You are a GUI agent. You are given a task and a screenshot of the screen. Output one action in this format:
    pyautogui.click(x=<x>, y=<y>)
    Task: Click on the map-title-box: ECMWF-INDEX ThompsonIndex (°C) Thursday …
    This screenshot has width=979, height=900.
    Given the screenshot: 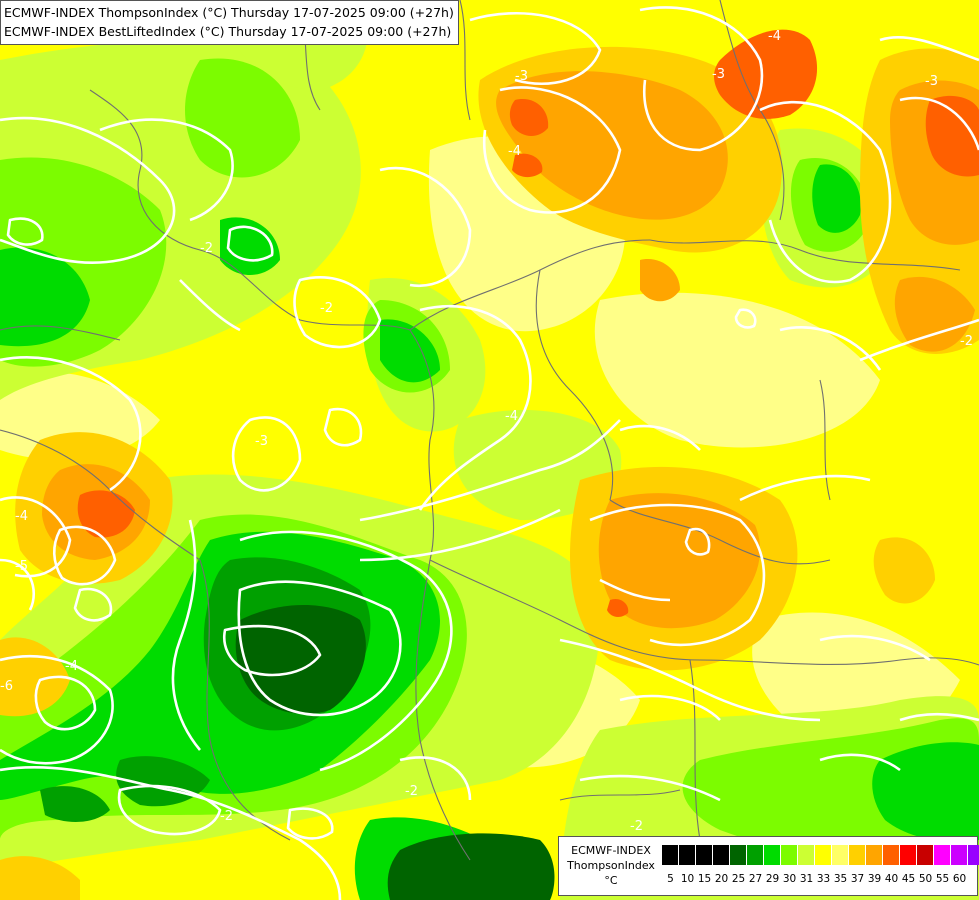 What is the action you would take?
    pyautogui.click(x=229, y=22)
    